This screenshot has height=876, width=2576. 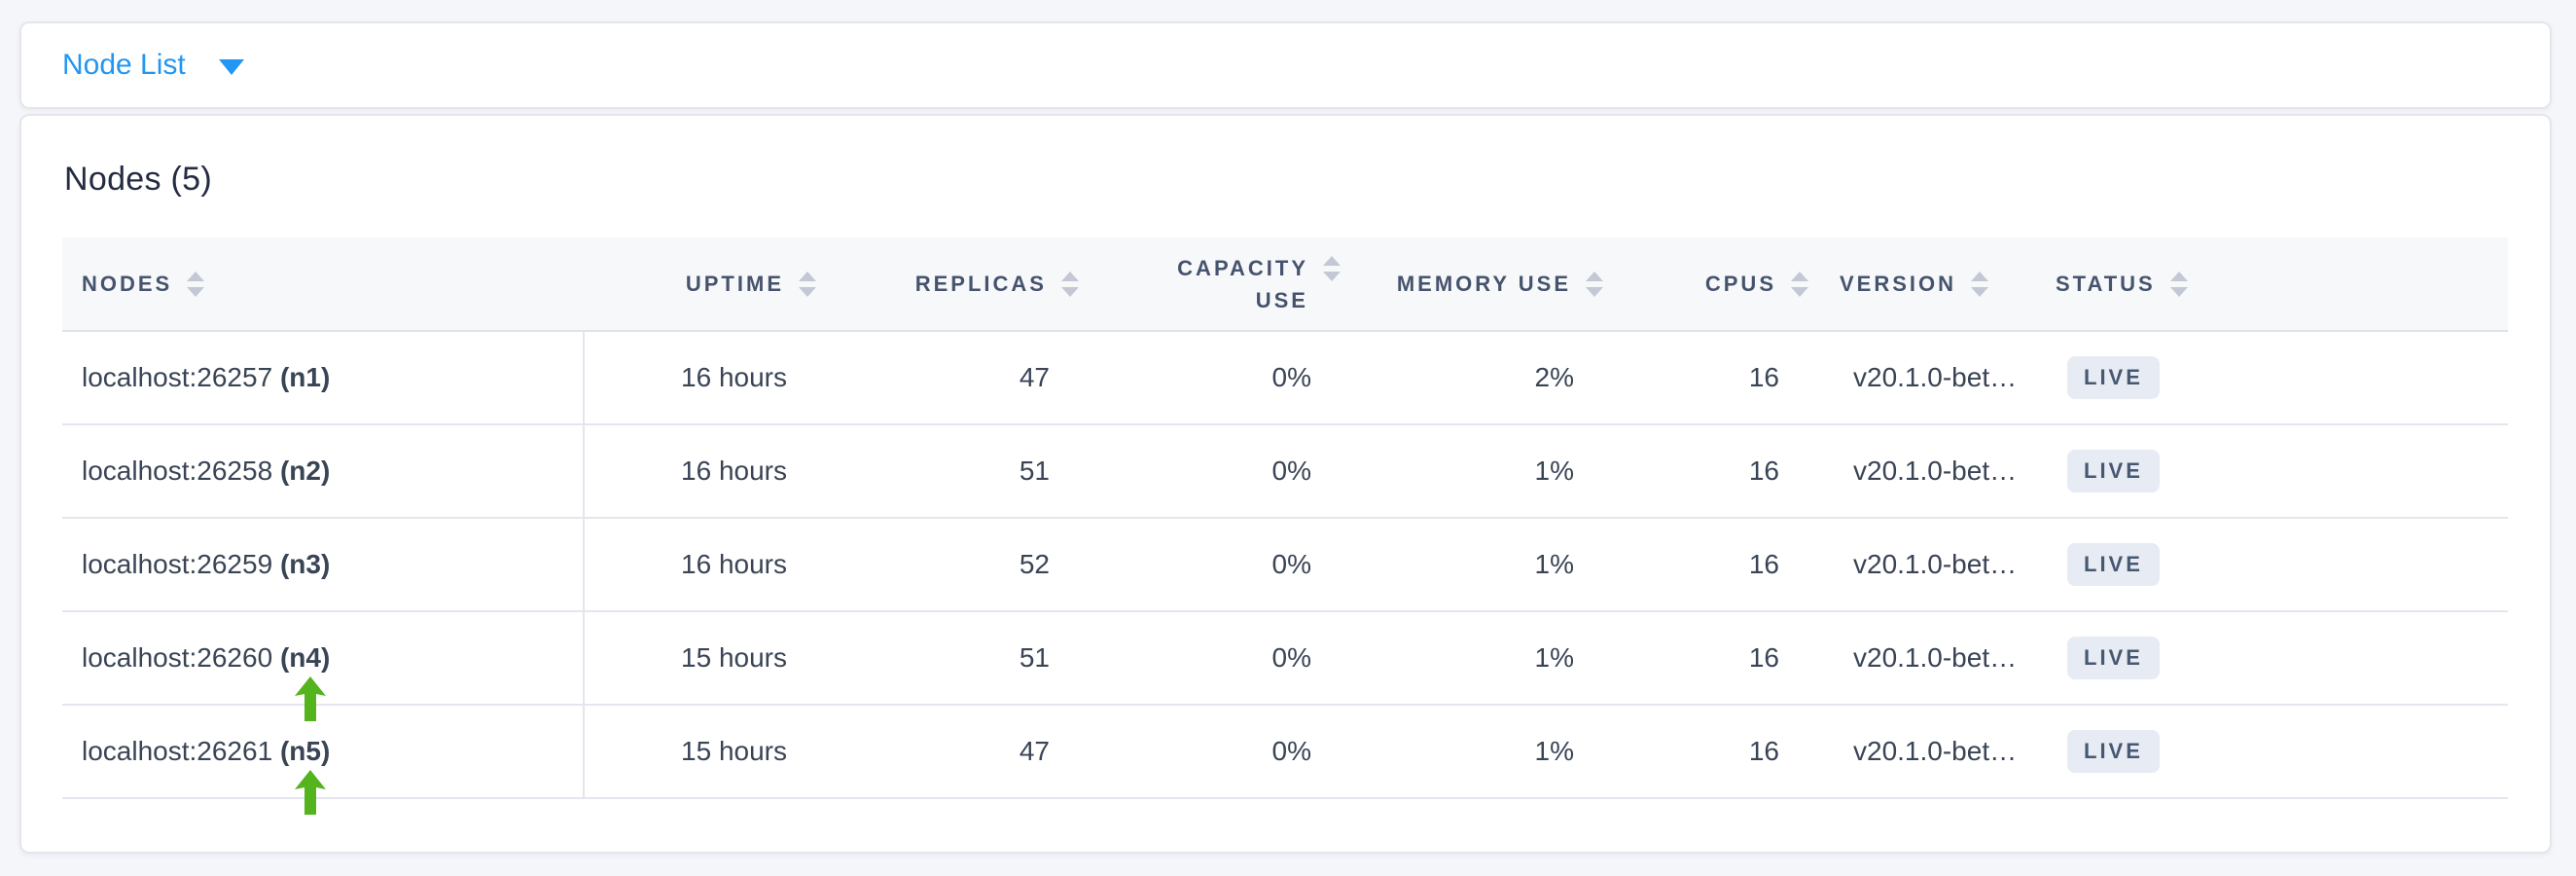 I want to click on caret-down-icon, so click(x=231, y=67).